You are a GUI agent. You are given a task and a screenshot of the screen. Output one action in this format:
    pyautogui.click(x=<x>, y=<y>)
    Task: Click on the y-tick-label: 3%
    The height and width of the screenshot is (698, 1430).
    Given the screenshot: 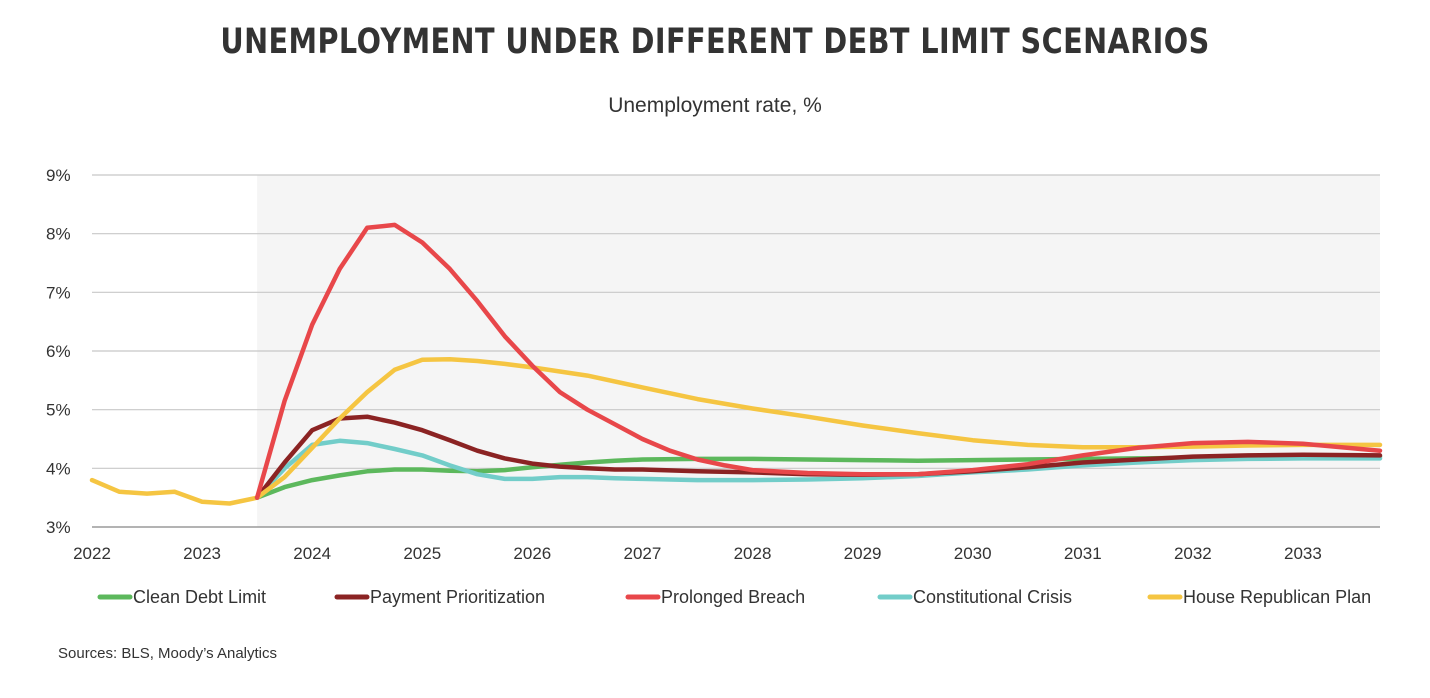 What is the action you would take?
    pyautogui.click(x=58, y=527)
    